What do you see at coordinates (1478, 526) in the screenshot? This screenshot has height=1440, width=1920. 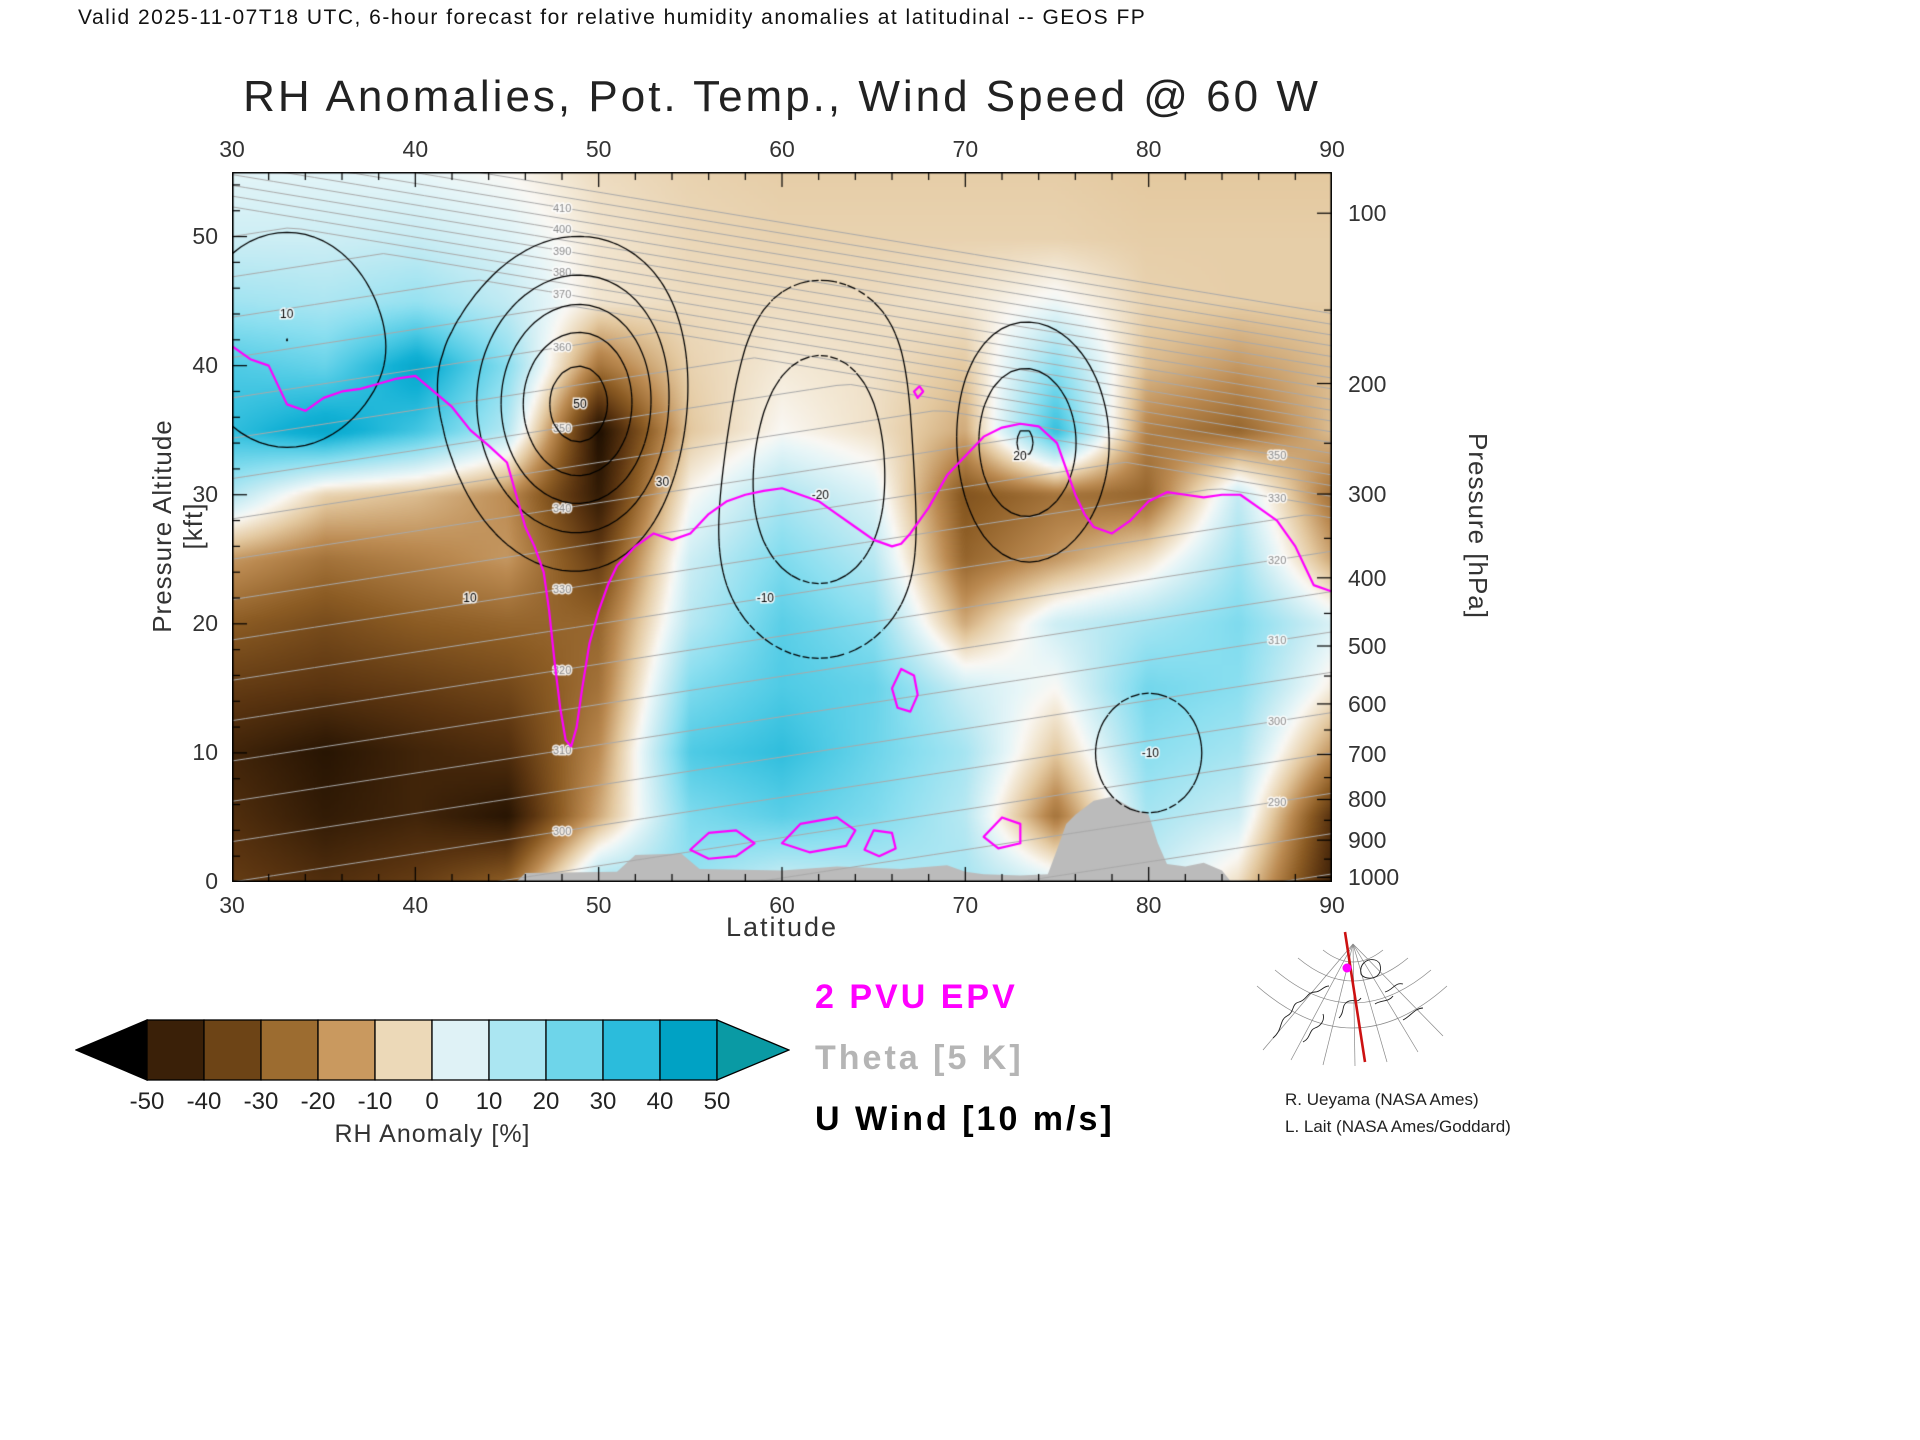 I see `y-axis-right-title: Pressure [hPa]` at bounding box center [1478, 526].